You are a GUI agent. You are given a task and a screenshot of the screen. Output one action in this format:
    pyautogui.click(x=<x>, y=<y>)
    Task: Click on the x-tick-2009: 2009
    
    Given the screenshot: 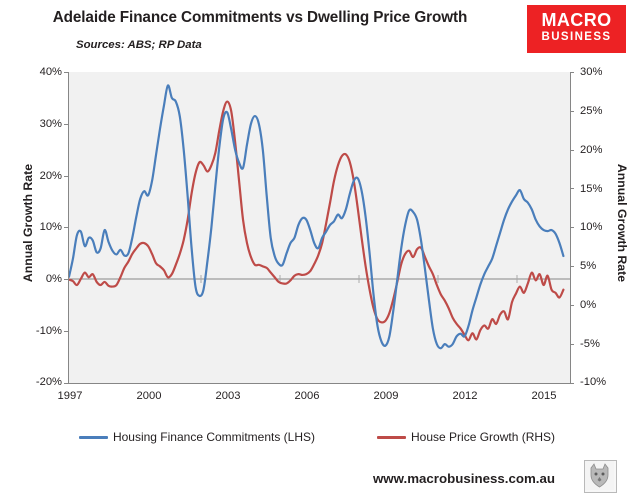 What is the action you would take?
    pyautogui.click(x=386, y=396)
    